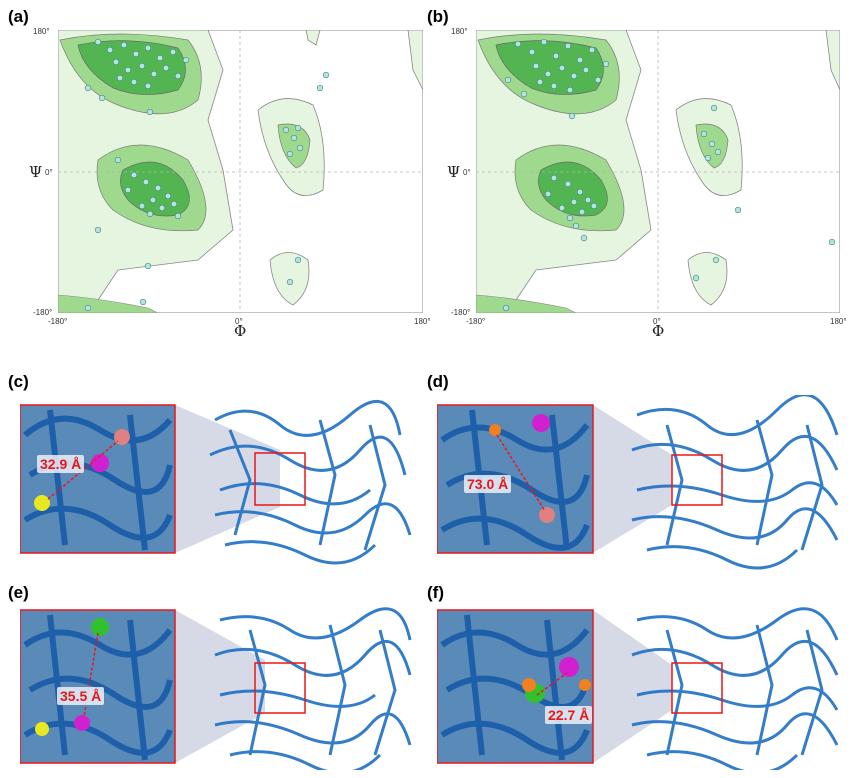  I want to click on panel-label-b: (b), so click(438, 16).